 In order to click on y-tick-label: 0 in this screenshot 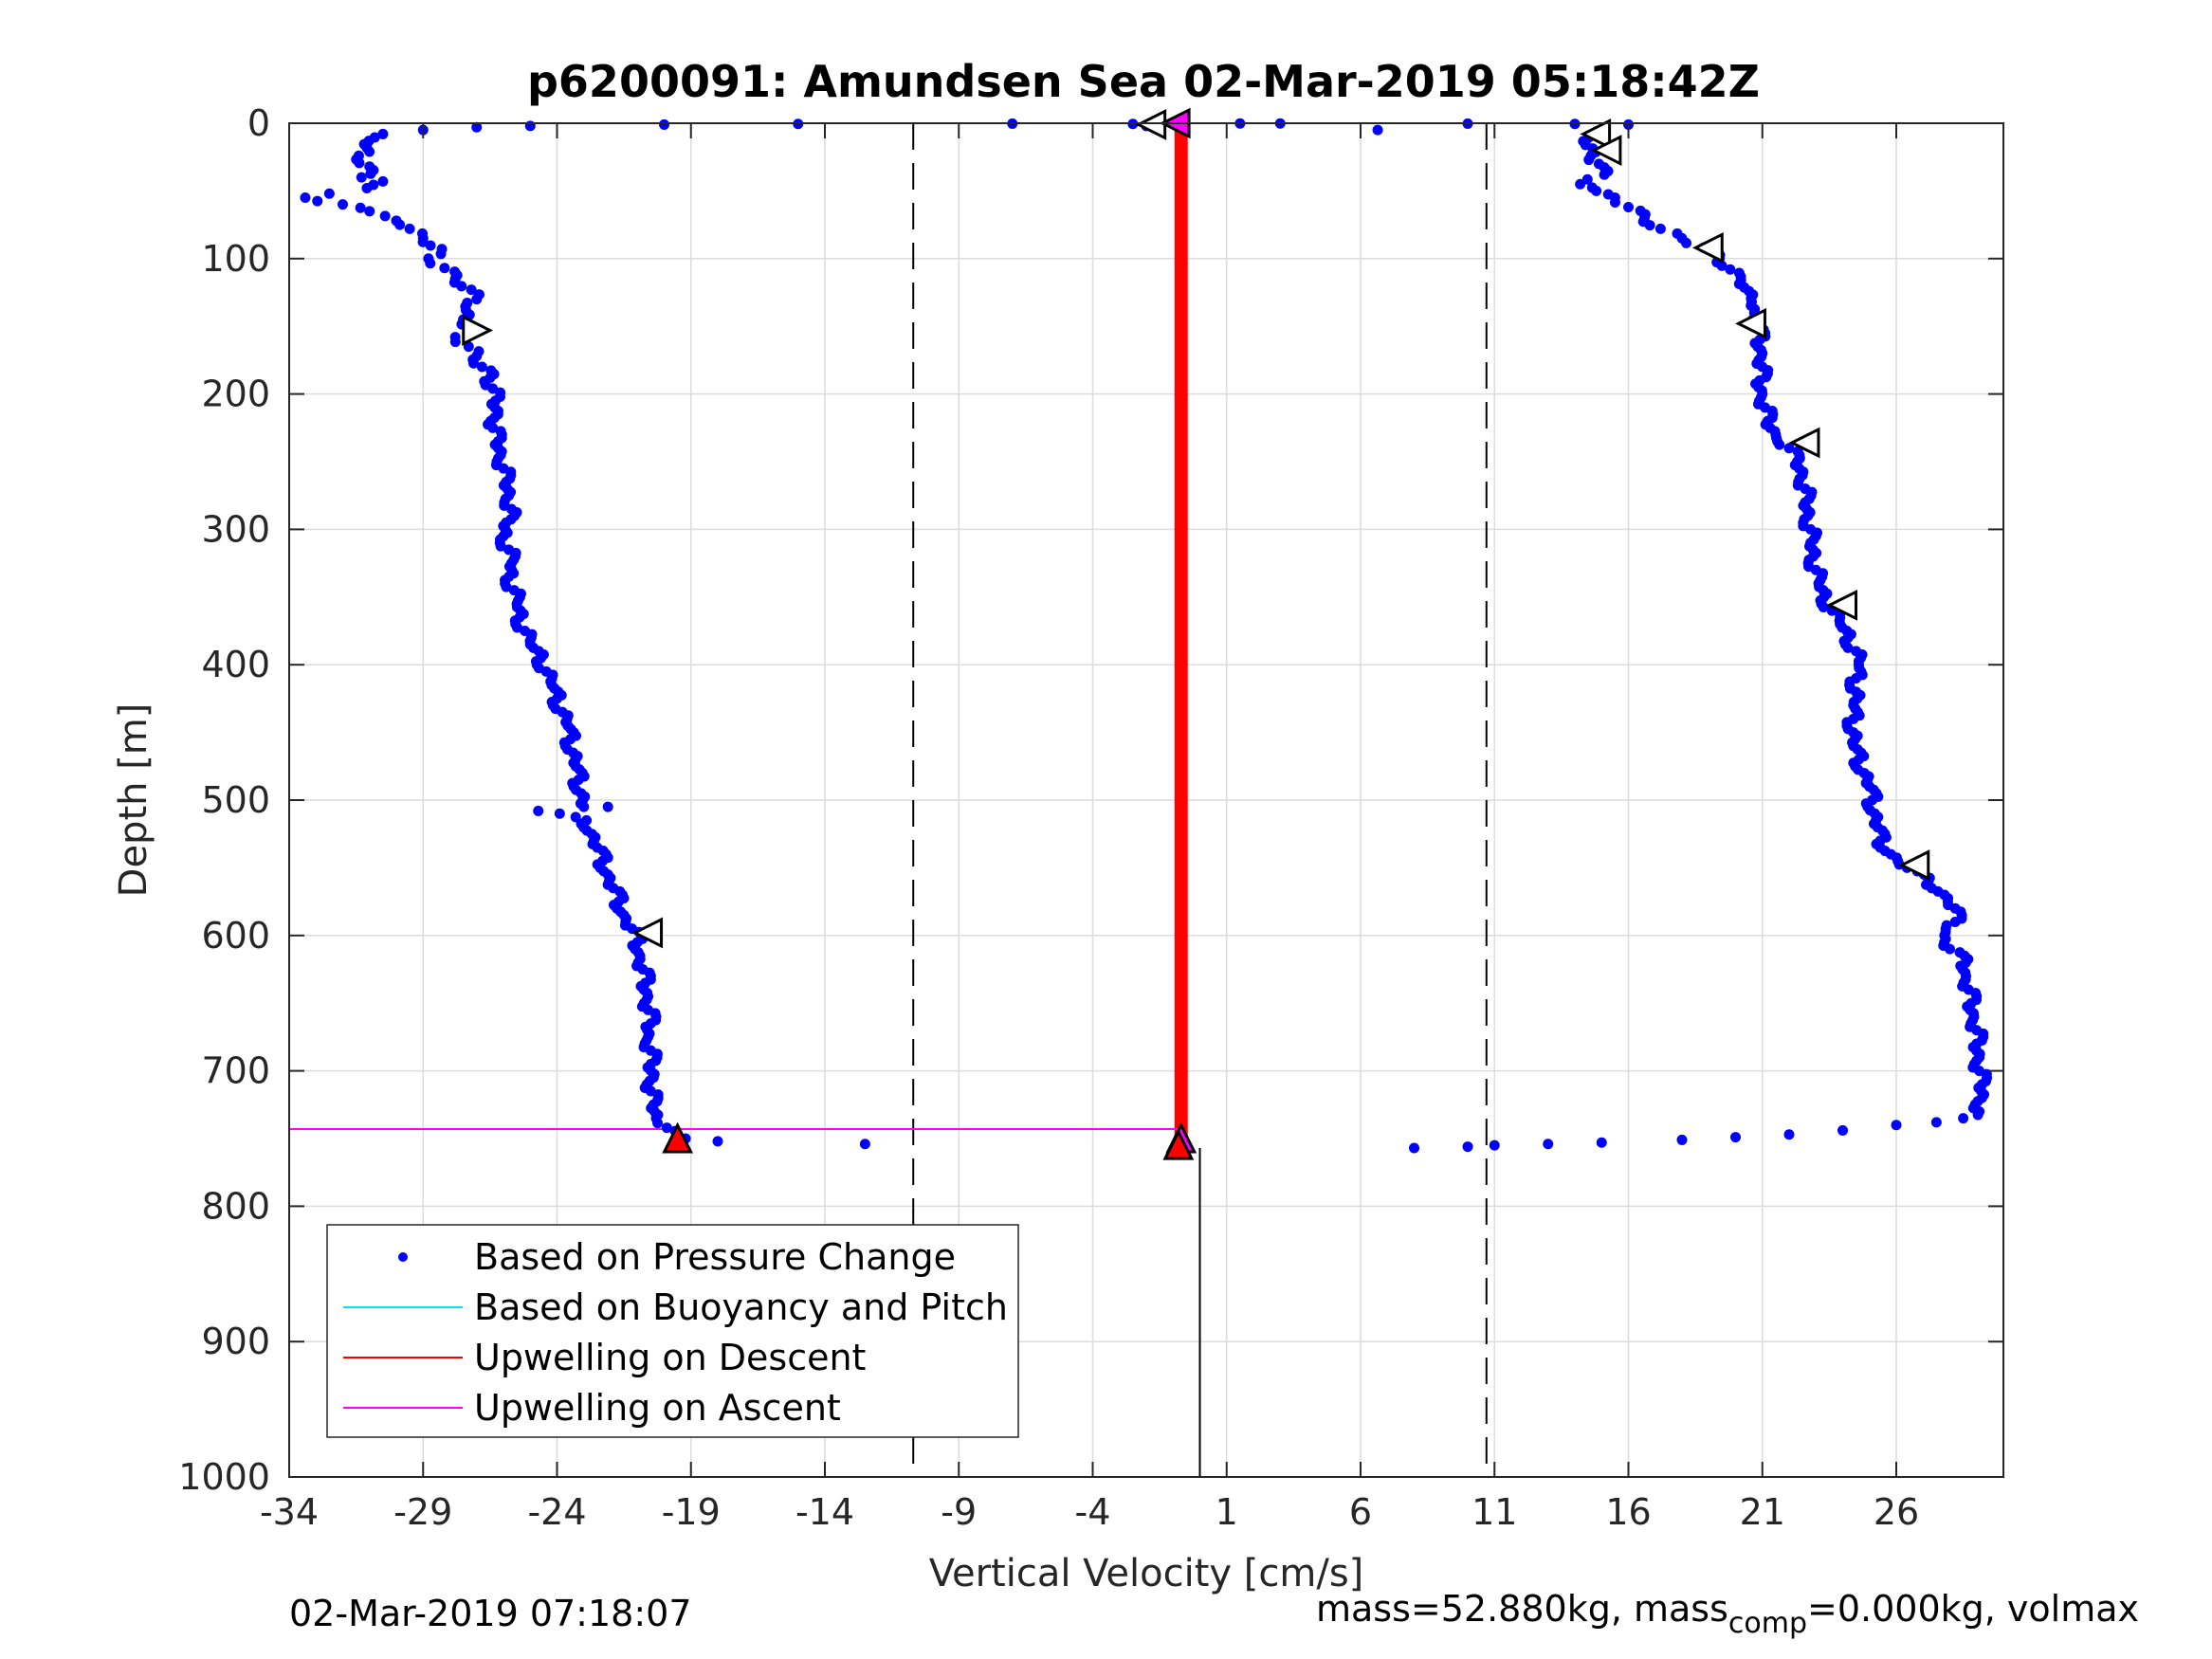, I will do `click(258, 123)`.